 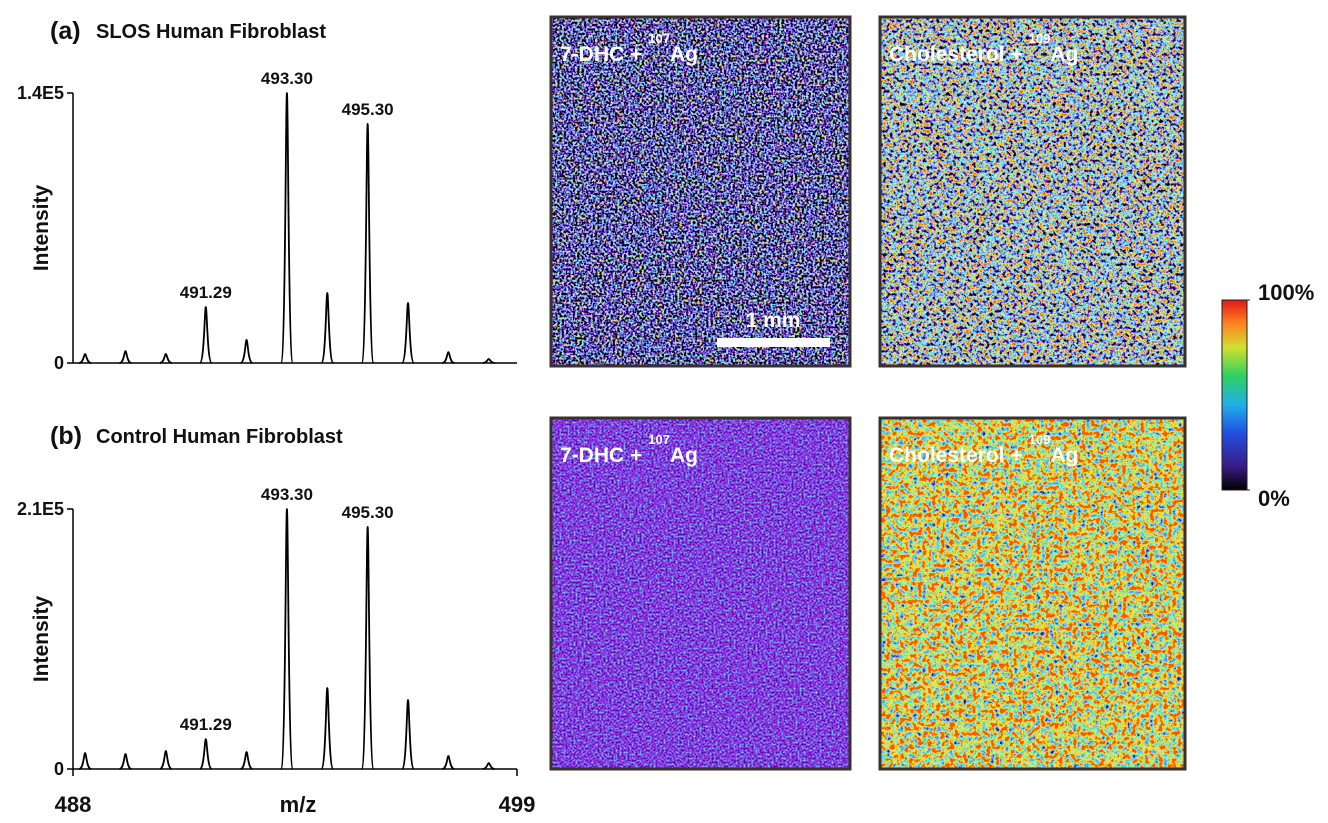 What do you see at coordinates (1234, 395) in the screenshot?
I see `colorbar` at bounding box center [1234, 395].